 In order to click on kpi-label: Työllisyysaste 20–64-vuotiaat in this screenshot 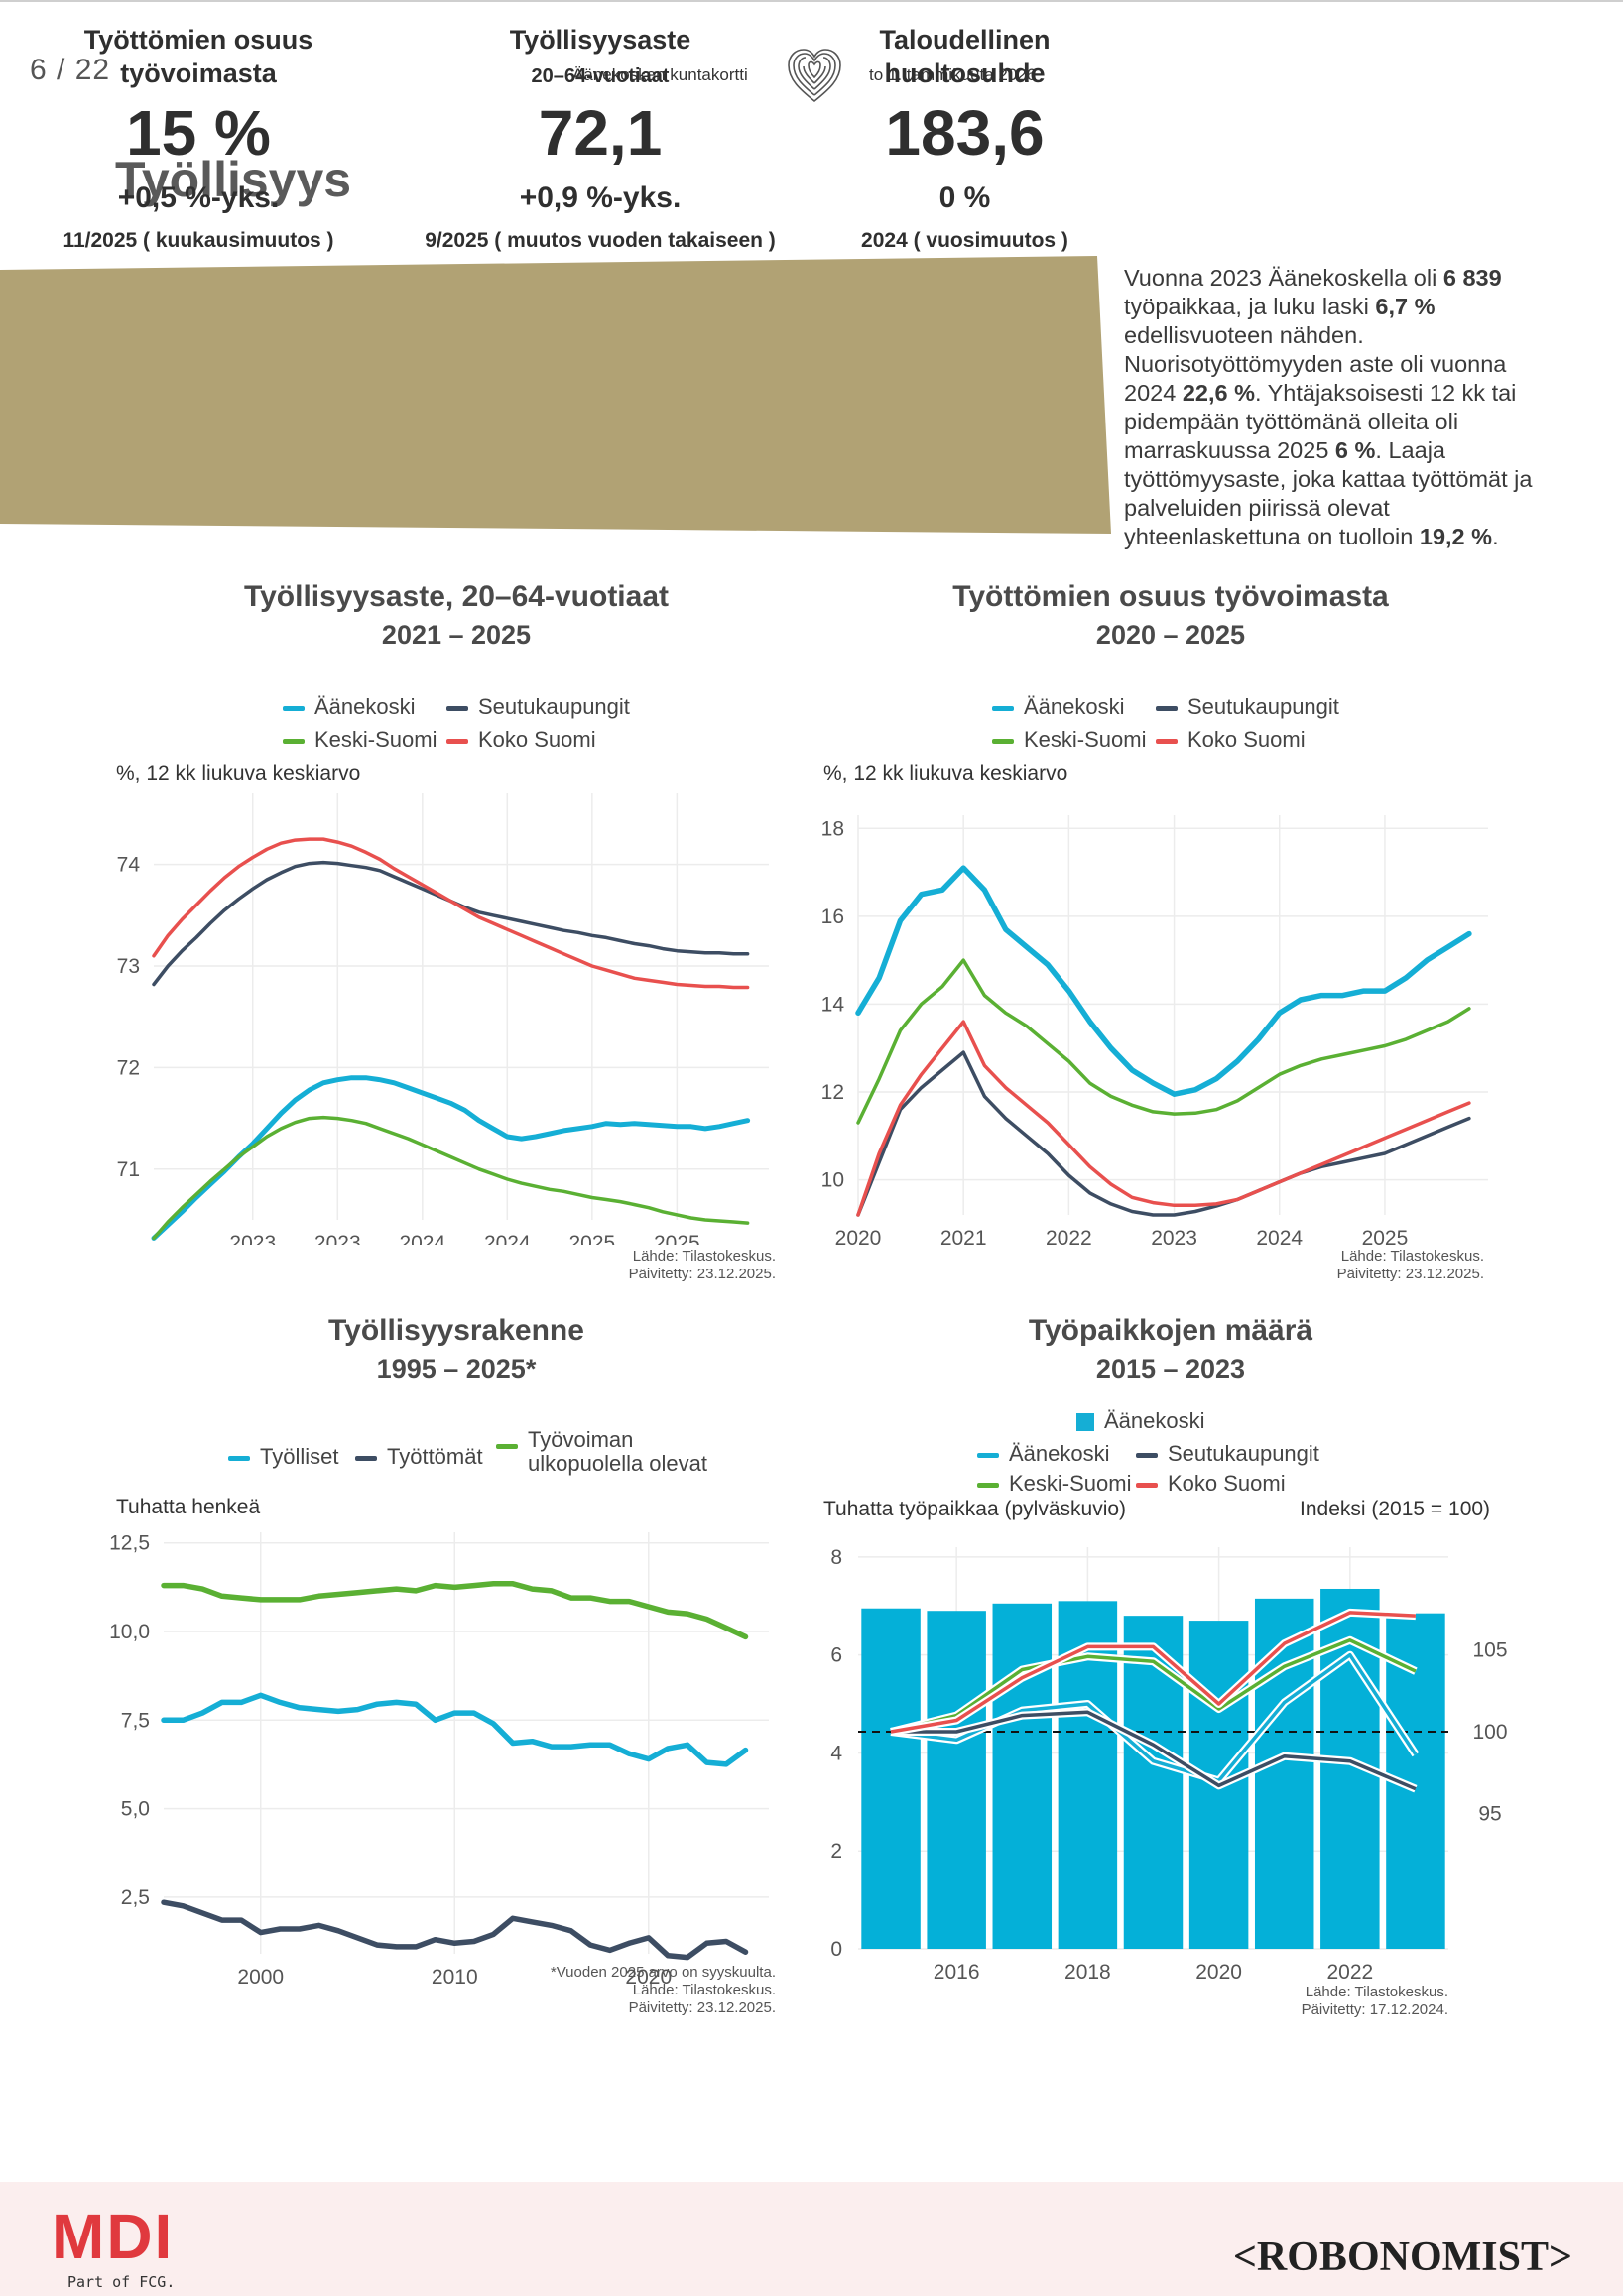, I will do `click(600, 56)`.